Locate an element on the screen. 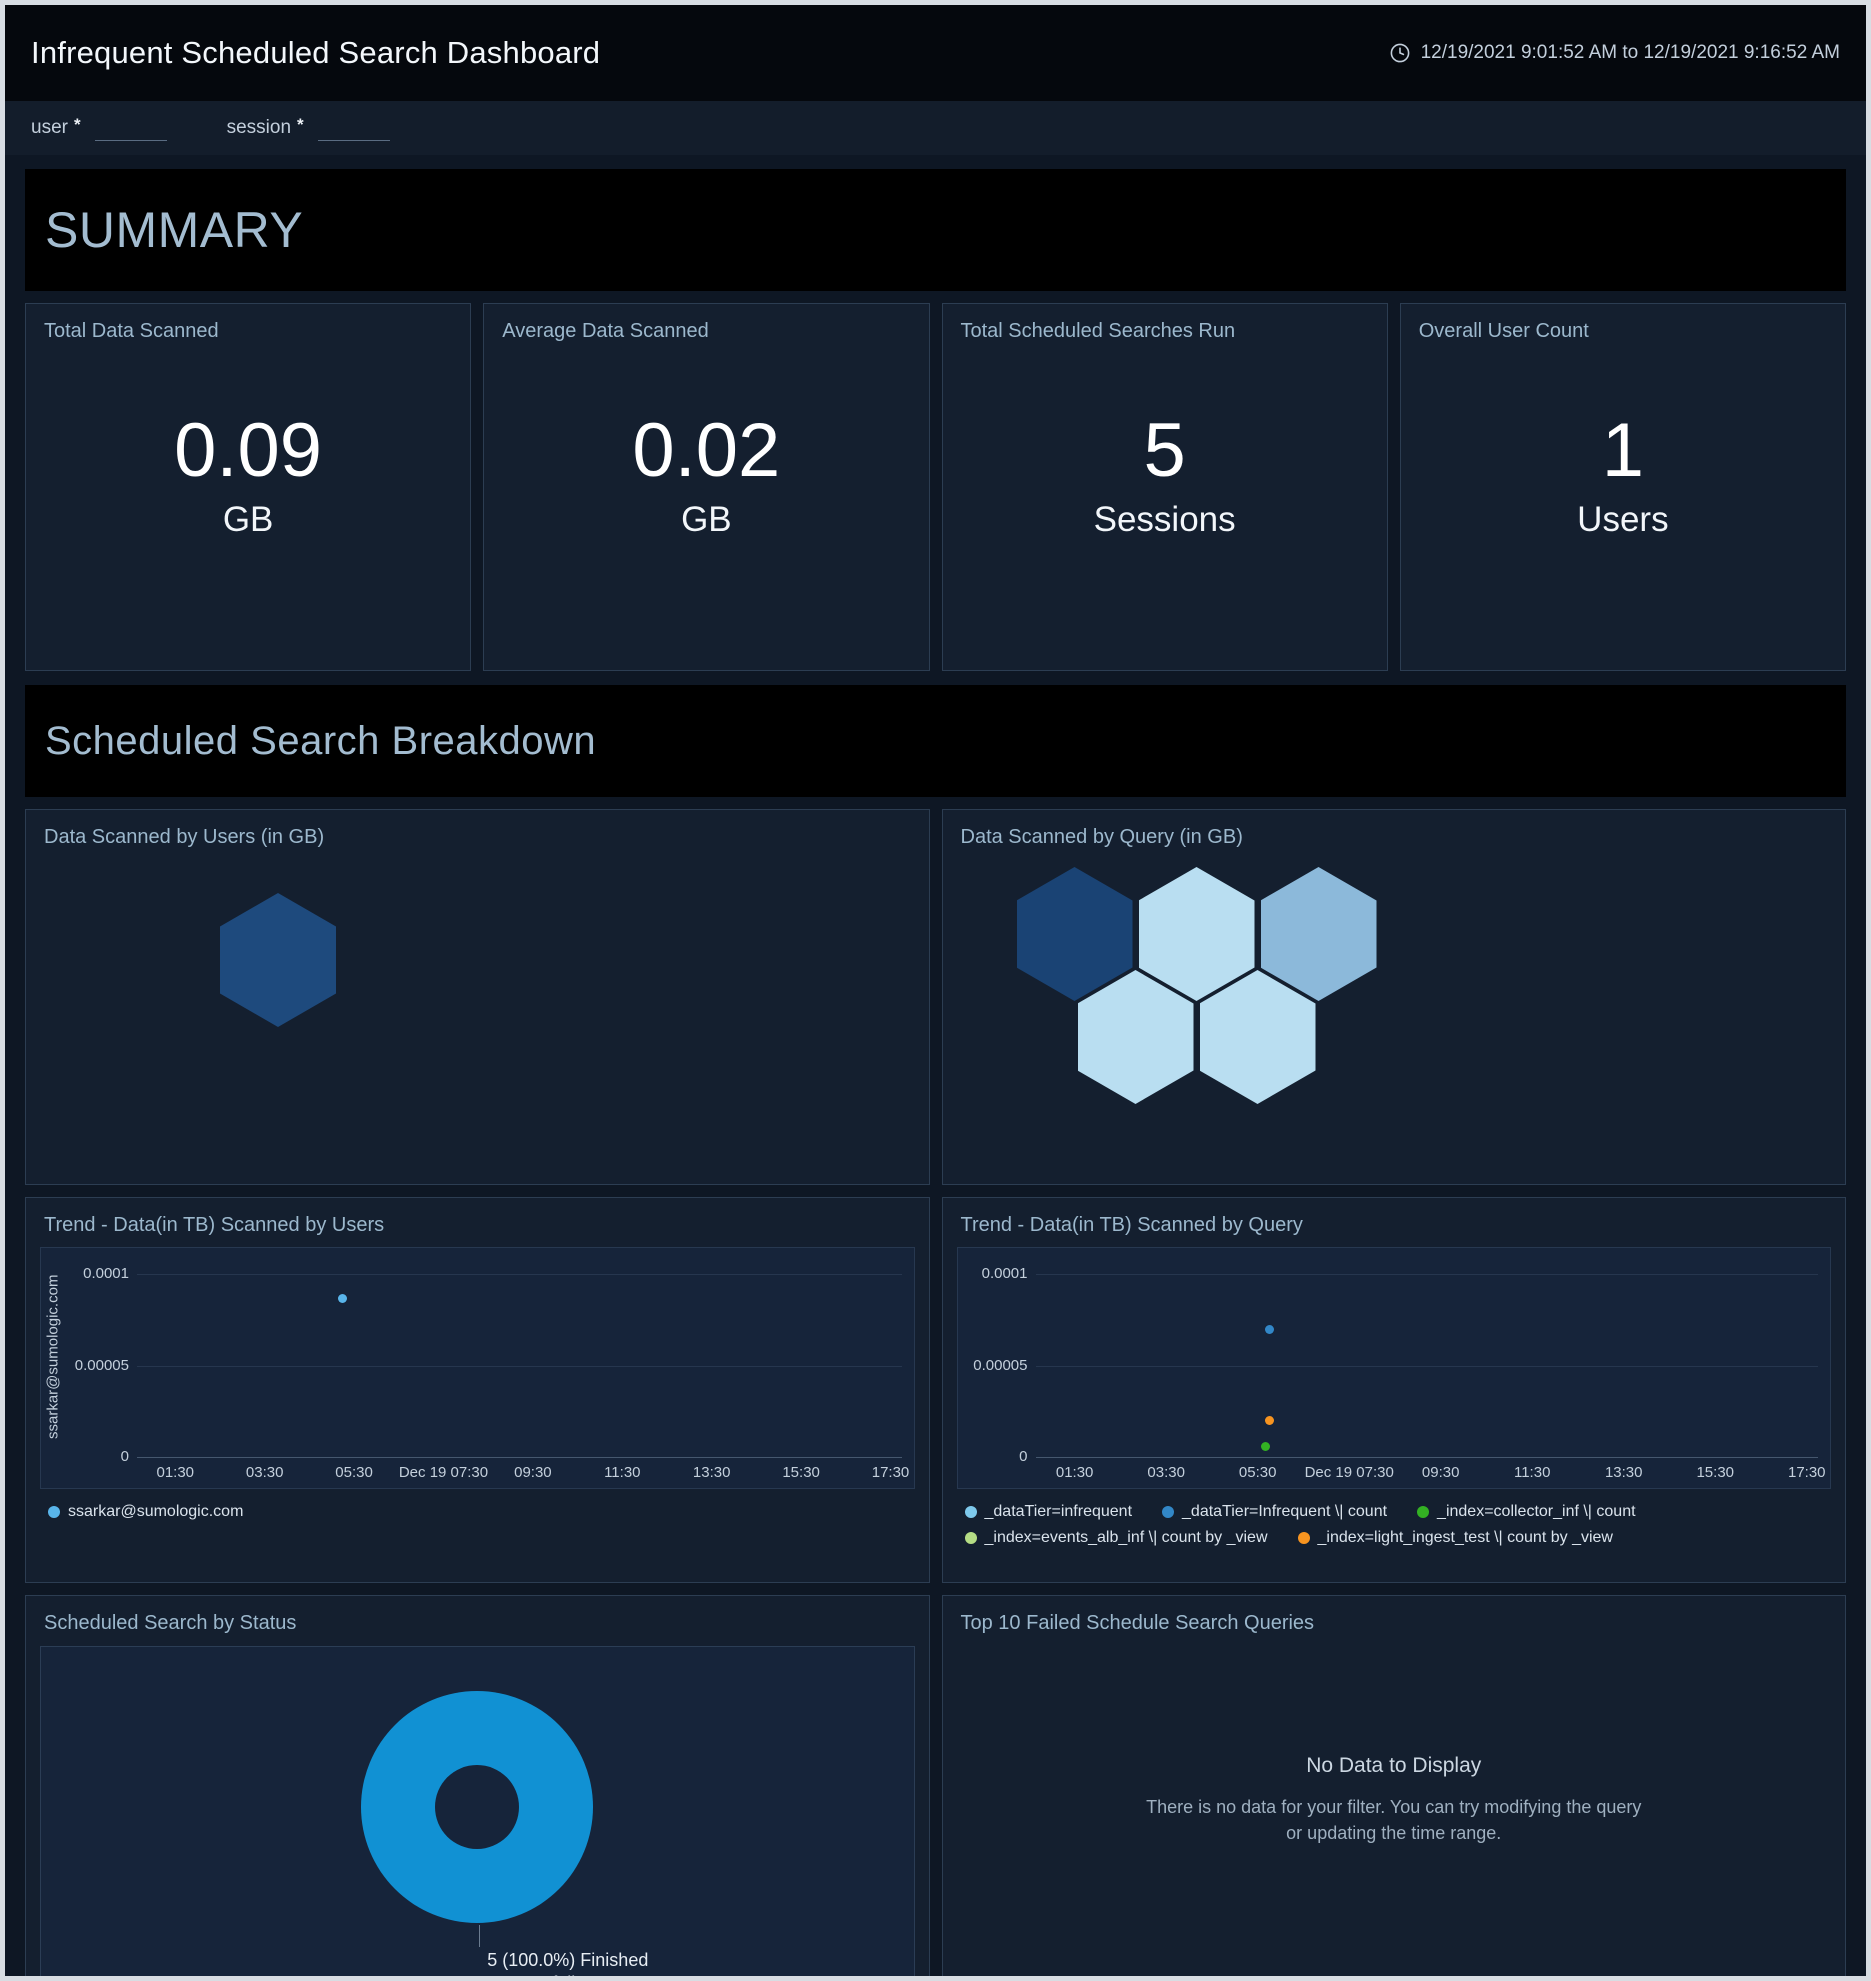  no-data-title: No Data to Display is located at coordinates (1394, 1765).